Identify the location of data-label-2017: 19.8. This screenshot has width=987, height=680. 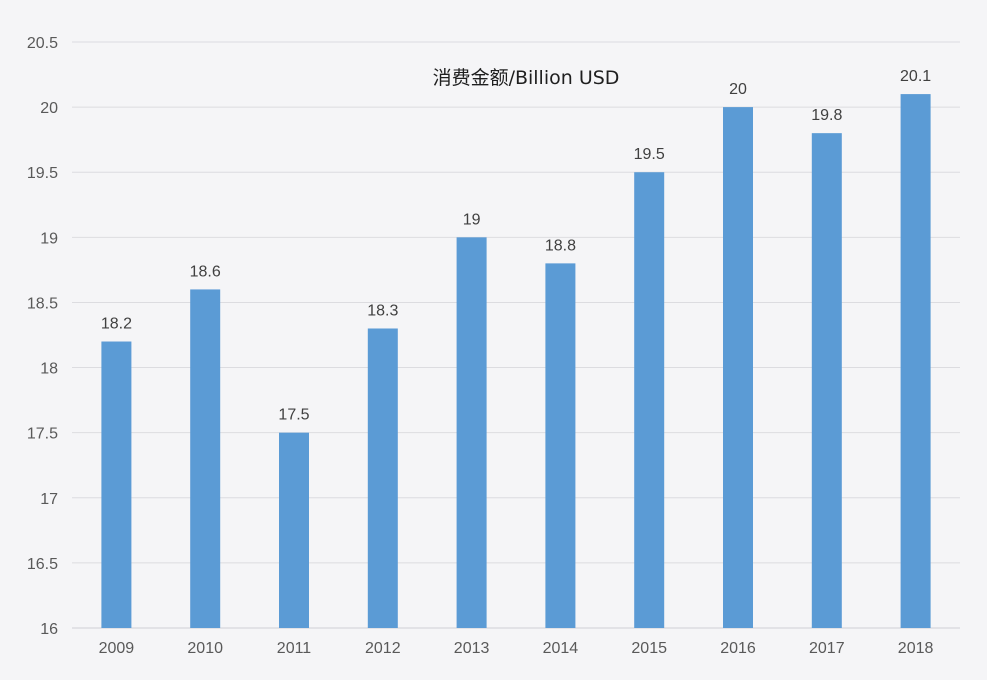
(826, 115).